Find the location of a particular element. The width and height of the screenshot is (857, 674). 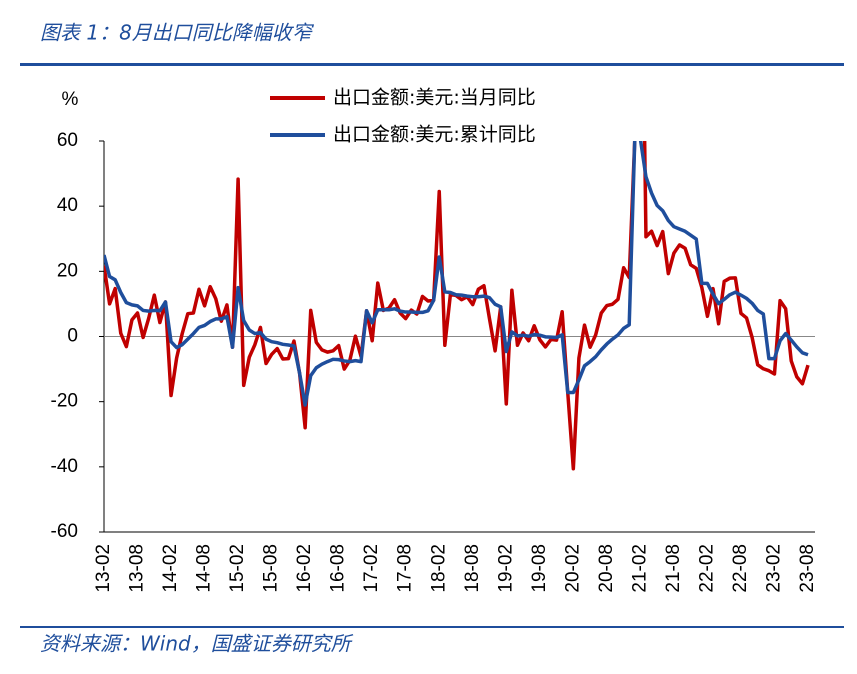

legend-label: 出口金额:美元:累计同比 is located at coordinates (434, 135).